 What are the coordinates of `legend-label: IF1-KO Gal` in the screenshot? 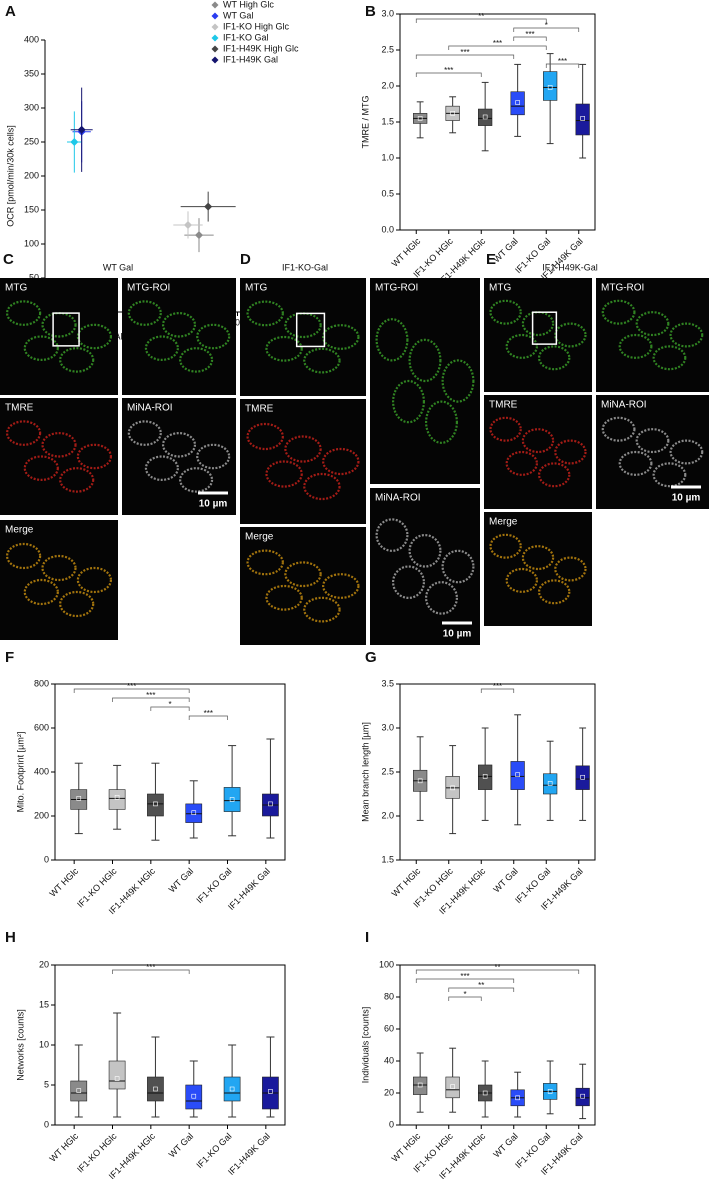 It's located at (246, 37).